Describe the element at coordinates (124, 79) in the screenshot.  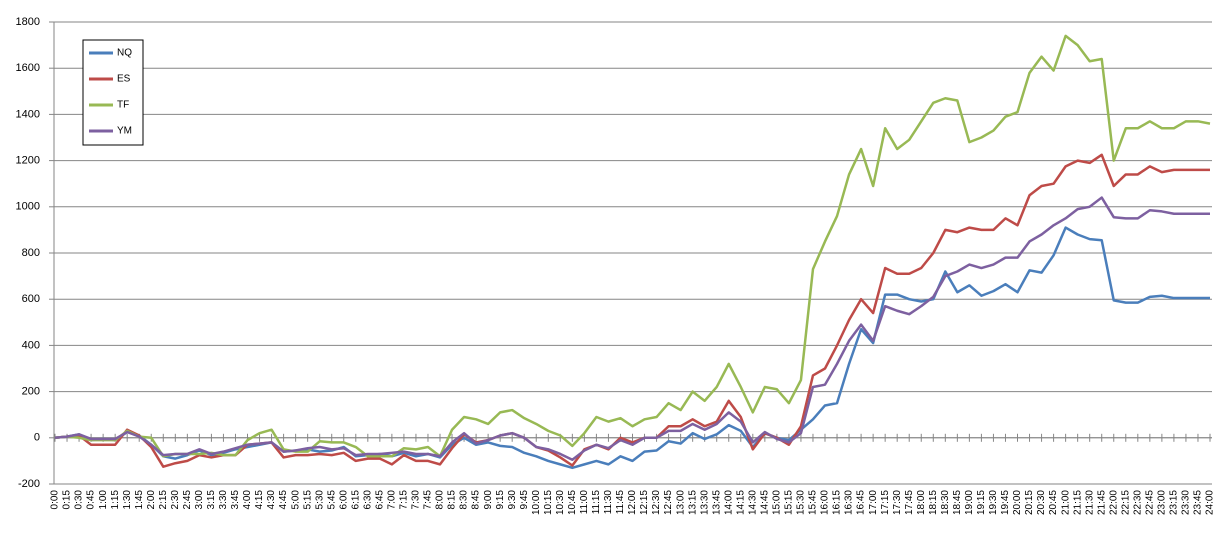
I see `legend-label: ES` at that location.